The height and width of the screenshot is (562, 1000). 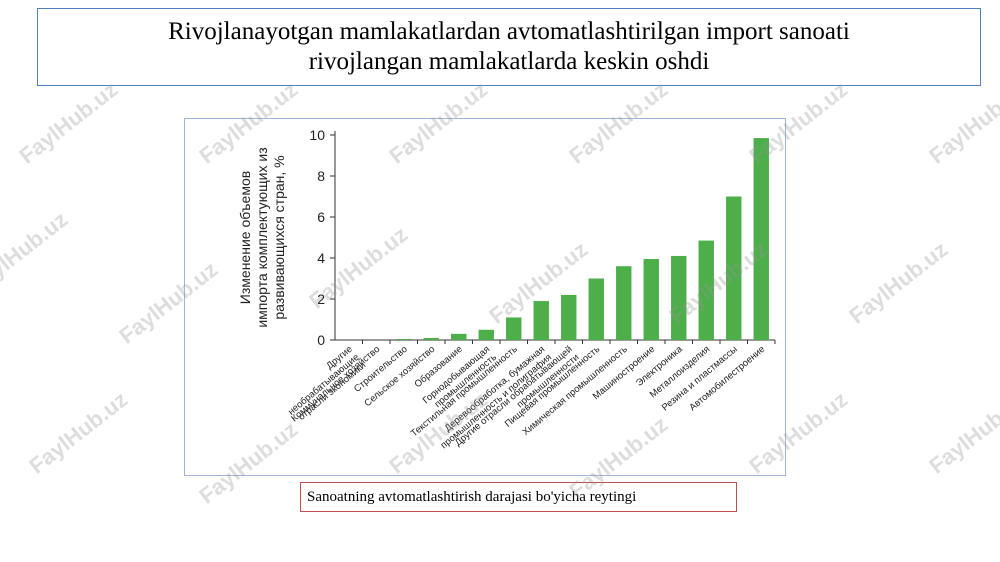 I want to click on y-axis-title-line: развивающихся стран, %, so click(x=279, y=237).